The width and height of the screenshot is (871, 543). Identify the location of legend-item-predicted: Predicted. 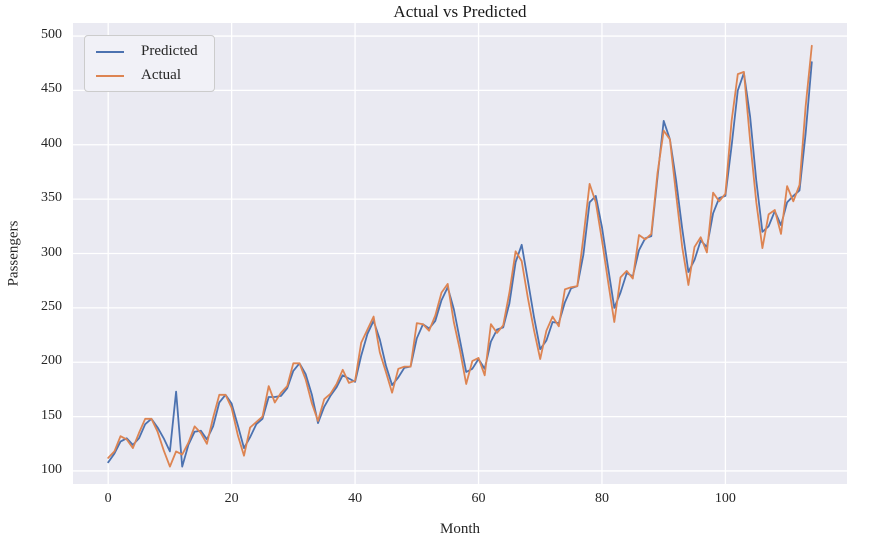
(147, 51).